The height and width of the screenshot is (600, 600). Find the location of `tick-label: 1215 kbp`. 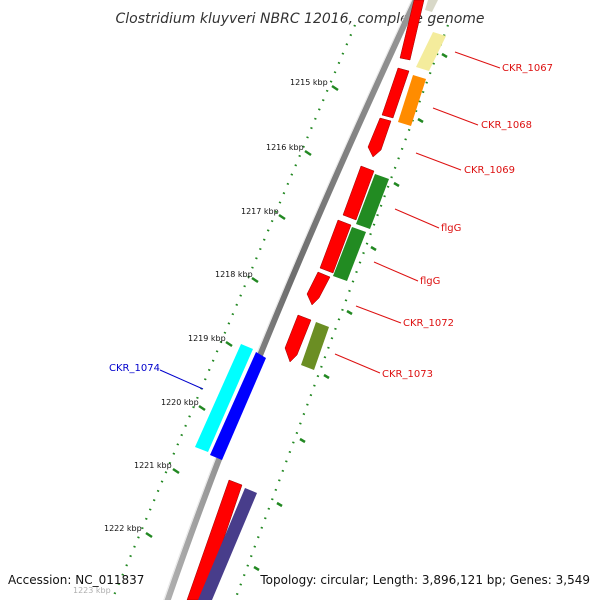

tick-label: 1215 kbp is located at coordinates (309, 82).